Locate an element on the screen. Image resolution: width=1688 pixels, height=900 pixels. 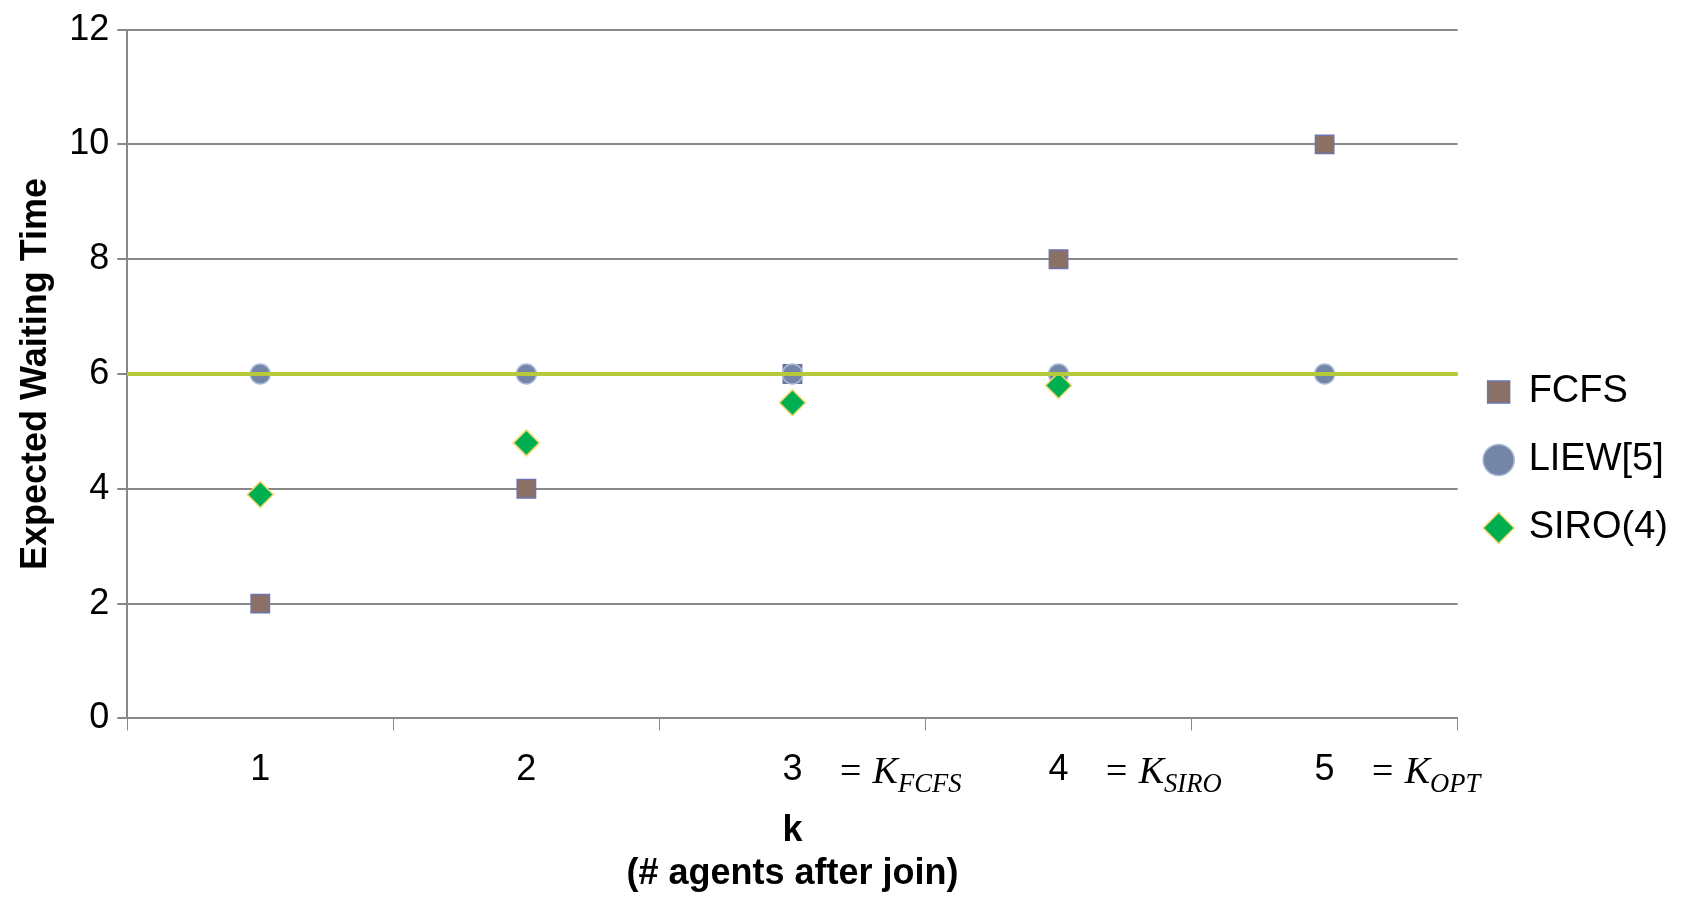
x-tick-label: 4 is located at coordinates (1058, 767).